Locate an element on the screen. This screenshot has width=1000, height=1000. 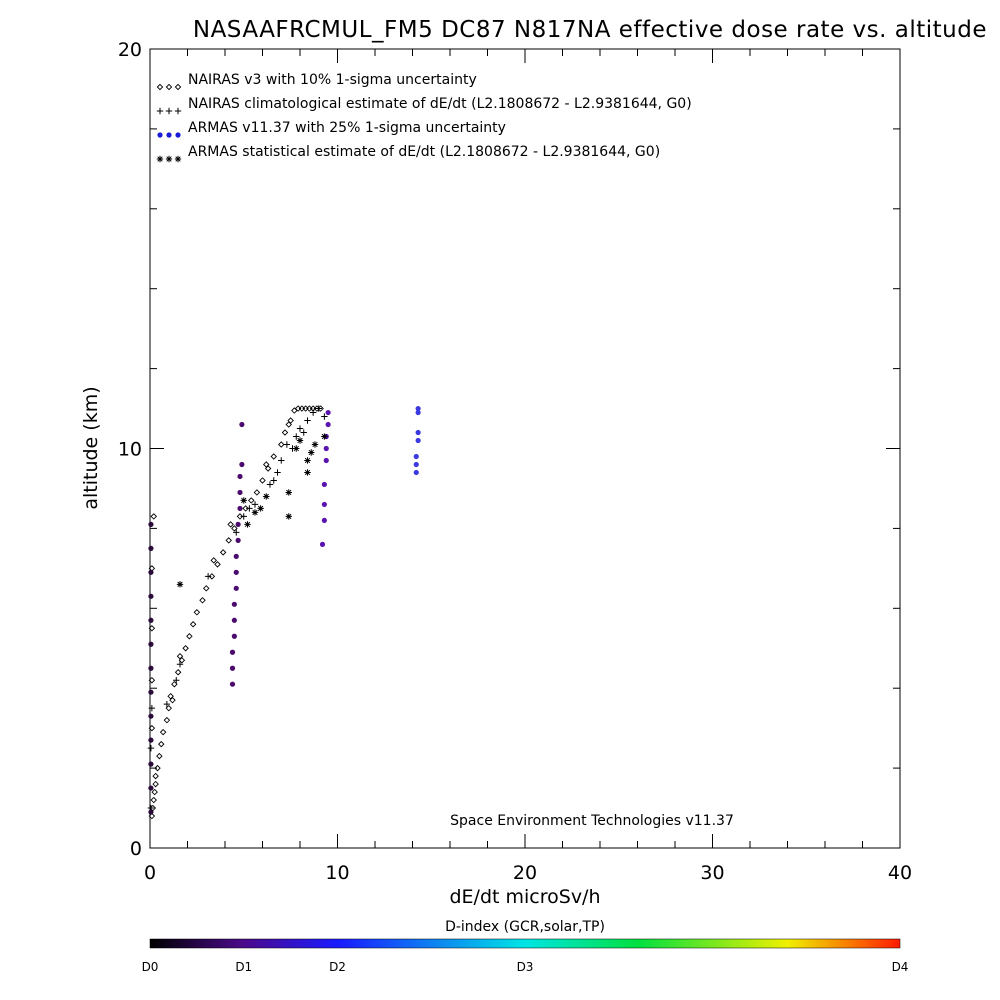
footer-note: Space Environment Technologies v11.37 is located at coordinates (592, 821).